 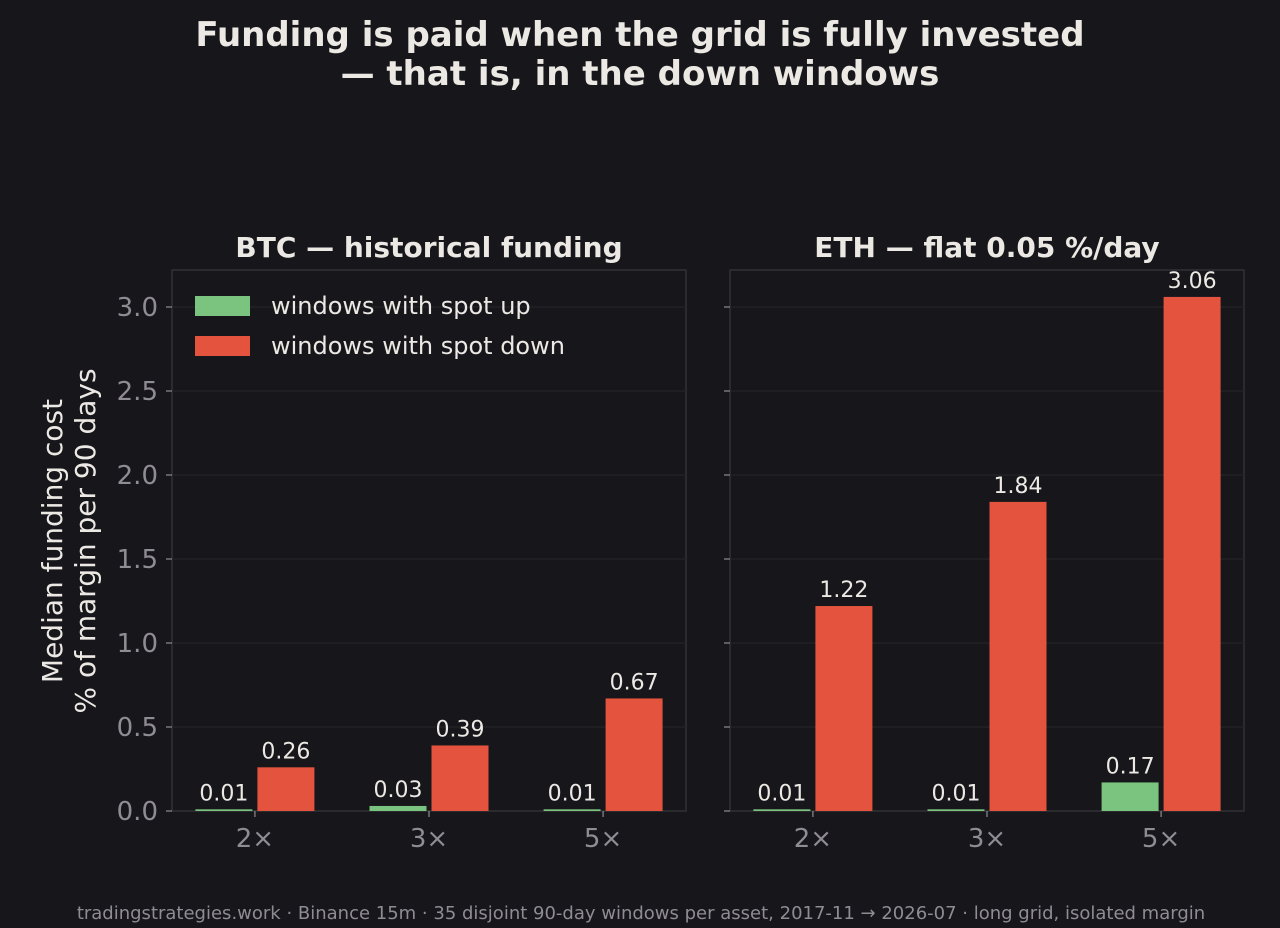 I want to click on legend-label-up: windows with spot up, so click(x=401, y=306).